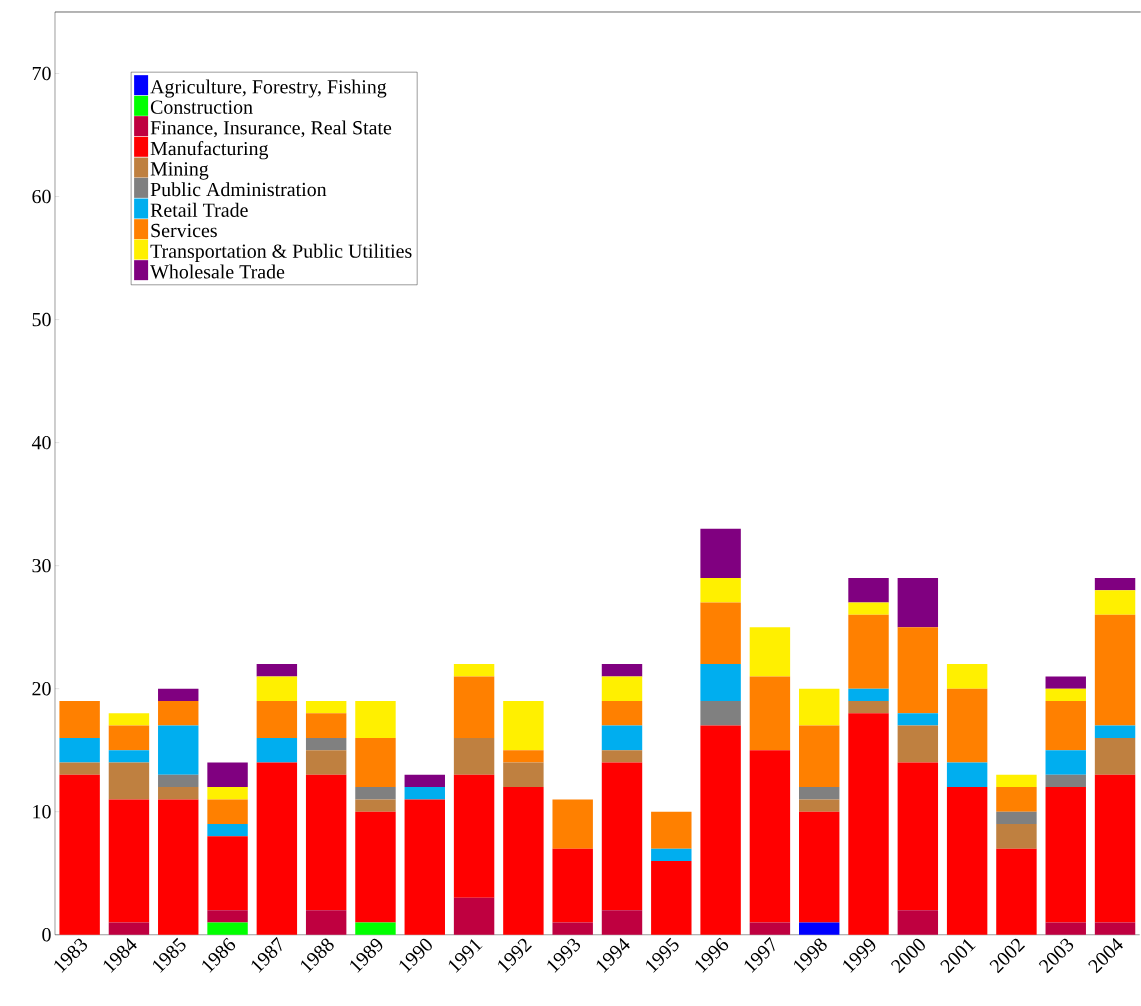 This screenshot has width=1141, height=1006. I want to click on legend-label: Agriculture, Forestry, Fishing, so click(268, 88).